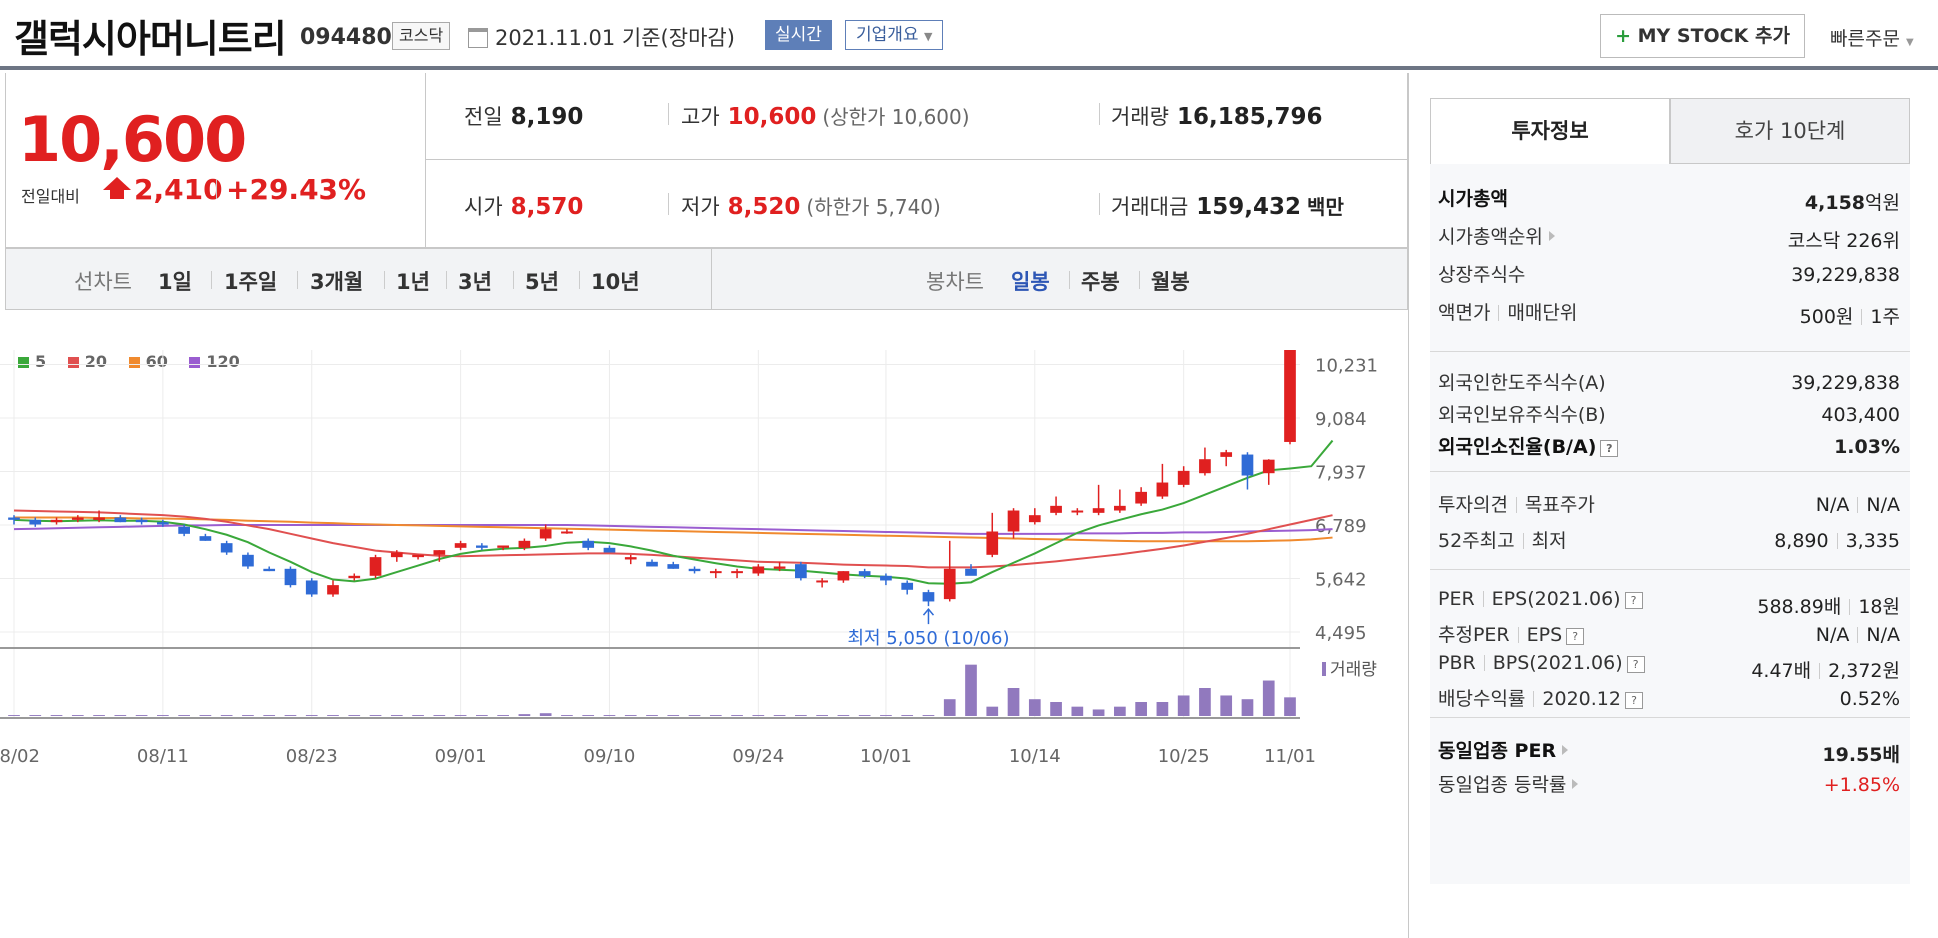 This screenshot has width=1938, height=938. What do you see at coordinates (1623, 36) in the screenshot?
I see `plus-icon: +` at bounding box center [1623, 36].